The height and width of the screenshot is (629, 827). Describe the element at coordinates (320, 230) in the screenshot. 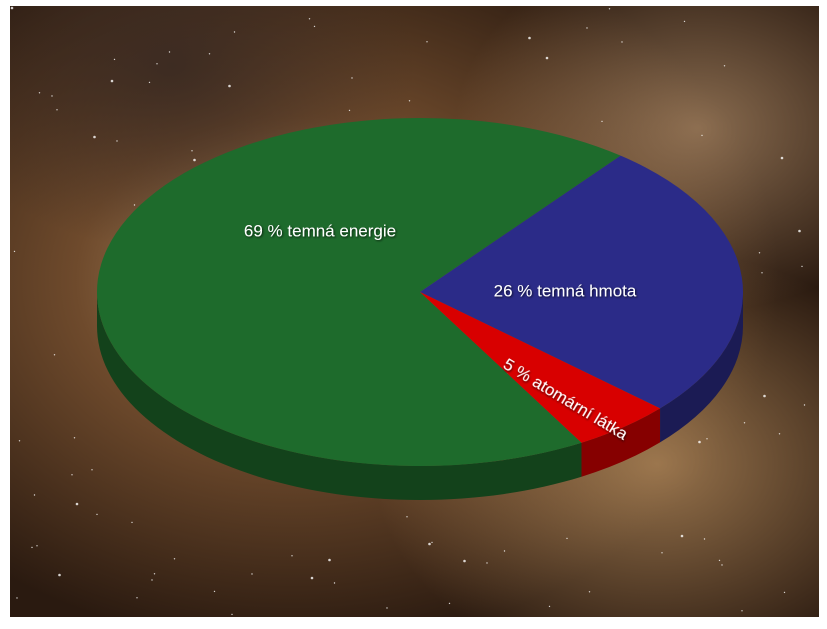

I see `data-label: 69 % temná energie` at that location.